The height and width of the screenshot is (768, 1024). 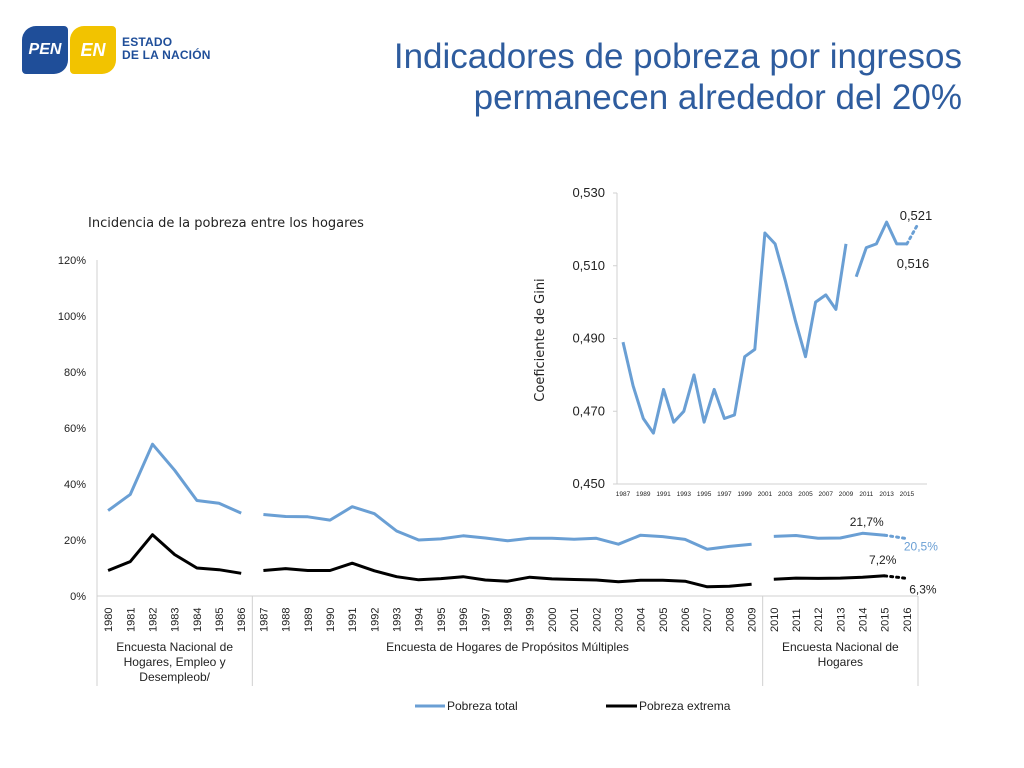 I want to click on logo-line-2: DE LA NACIÓN, so click(x=166, y=55).